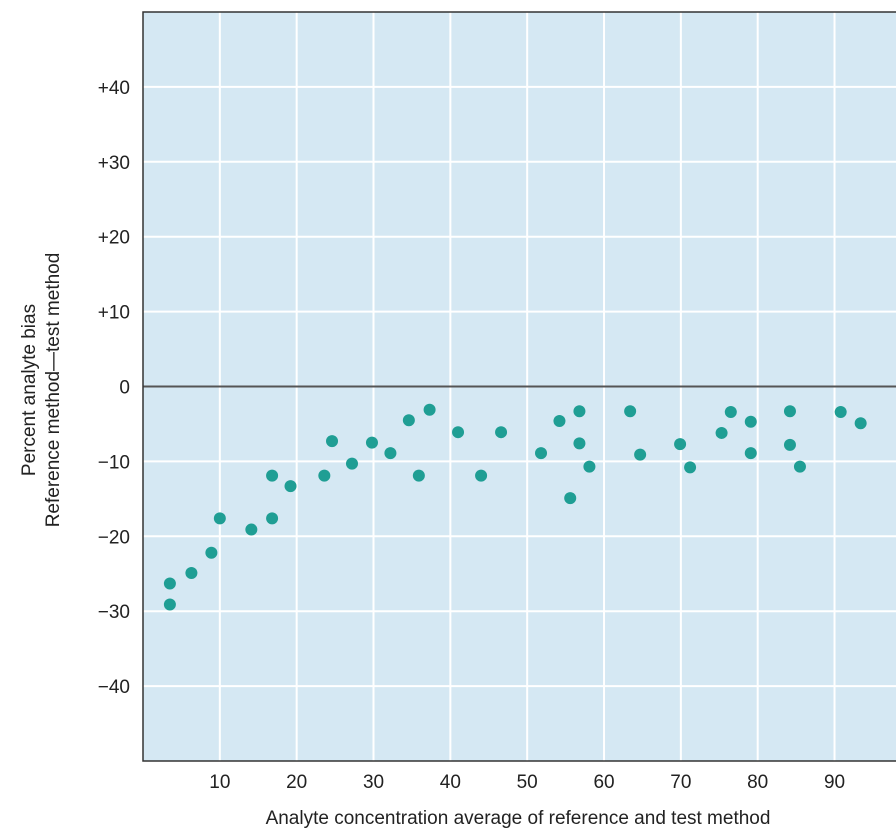 This screenshot has width=896, height=835. Describe the element at coordinates (450, 782) in the screenshot. I see `x-tick-label: 40` at that location.